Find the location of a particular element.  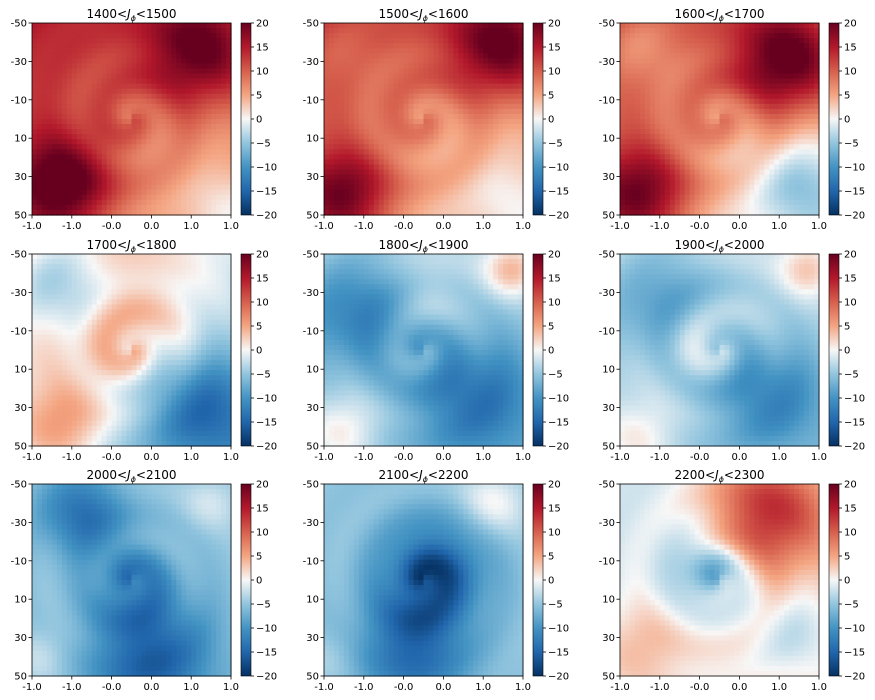

axes-frame is located at coordinates (131, 119).